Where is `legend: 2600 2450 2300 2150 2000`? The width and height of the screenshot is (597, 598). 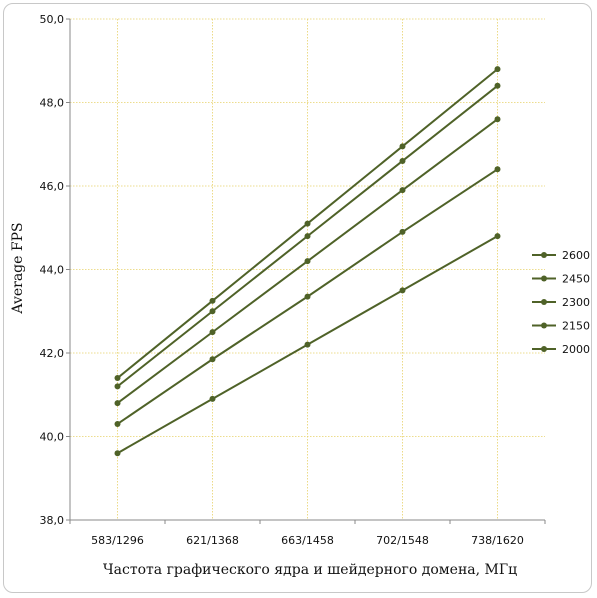 legend: 2600 2450 2300 2150 2000 is located at coordinates (561, 302).